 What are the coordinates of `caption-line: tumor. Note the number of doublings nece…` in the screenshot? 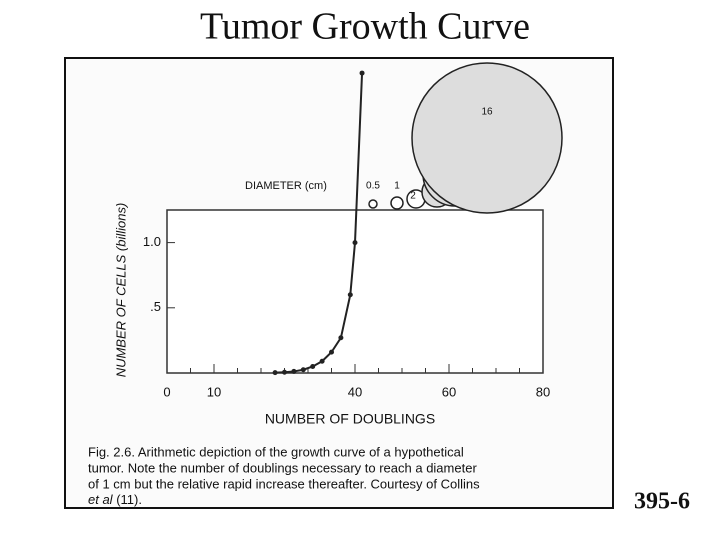 It's located at (282, 467).